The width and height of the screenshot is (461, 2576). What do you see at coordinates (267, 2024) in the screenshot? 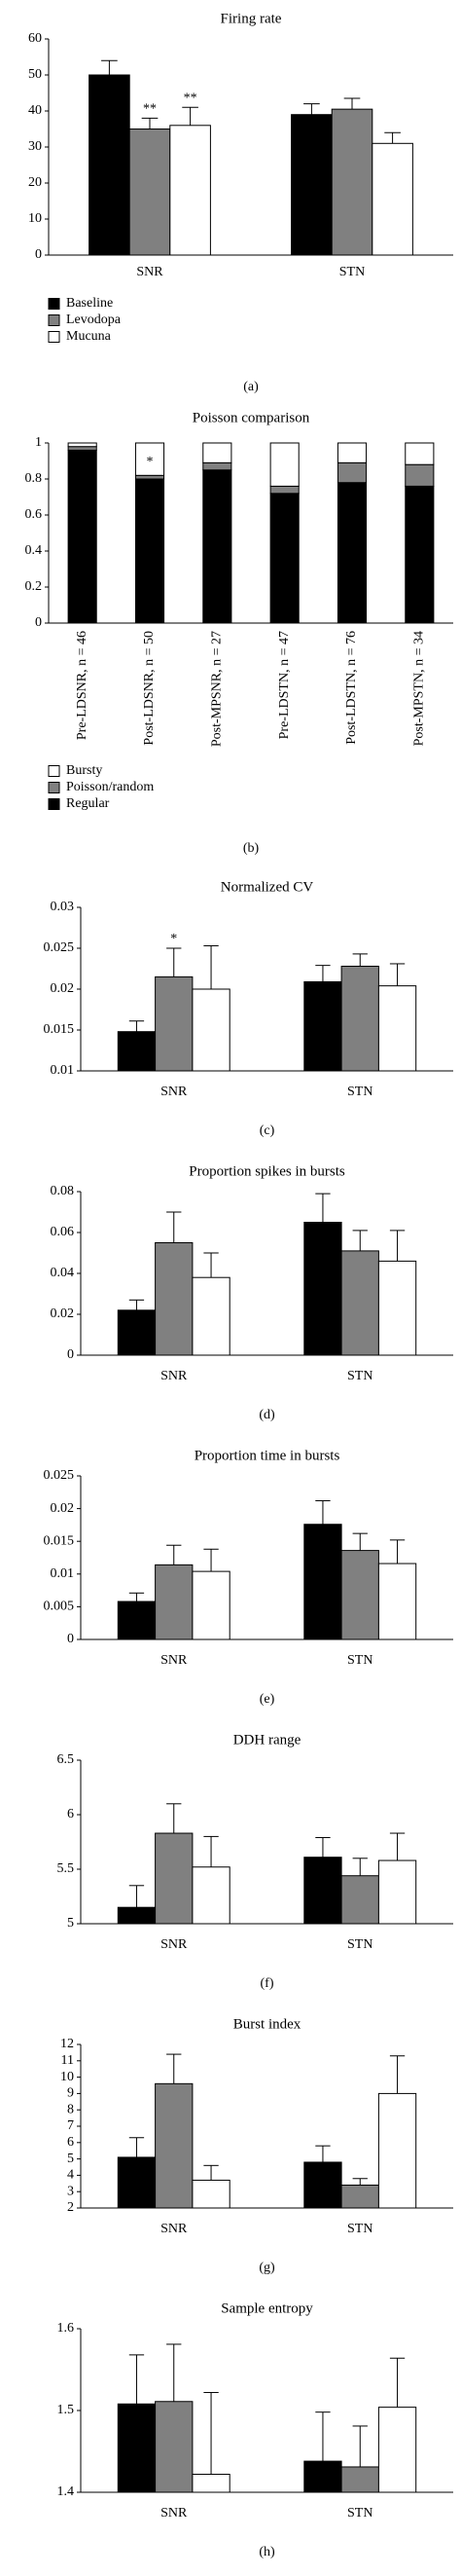
I see `chart-title: Burst index` at bounding box center [267, 2024].